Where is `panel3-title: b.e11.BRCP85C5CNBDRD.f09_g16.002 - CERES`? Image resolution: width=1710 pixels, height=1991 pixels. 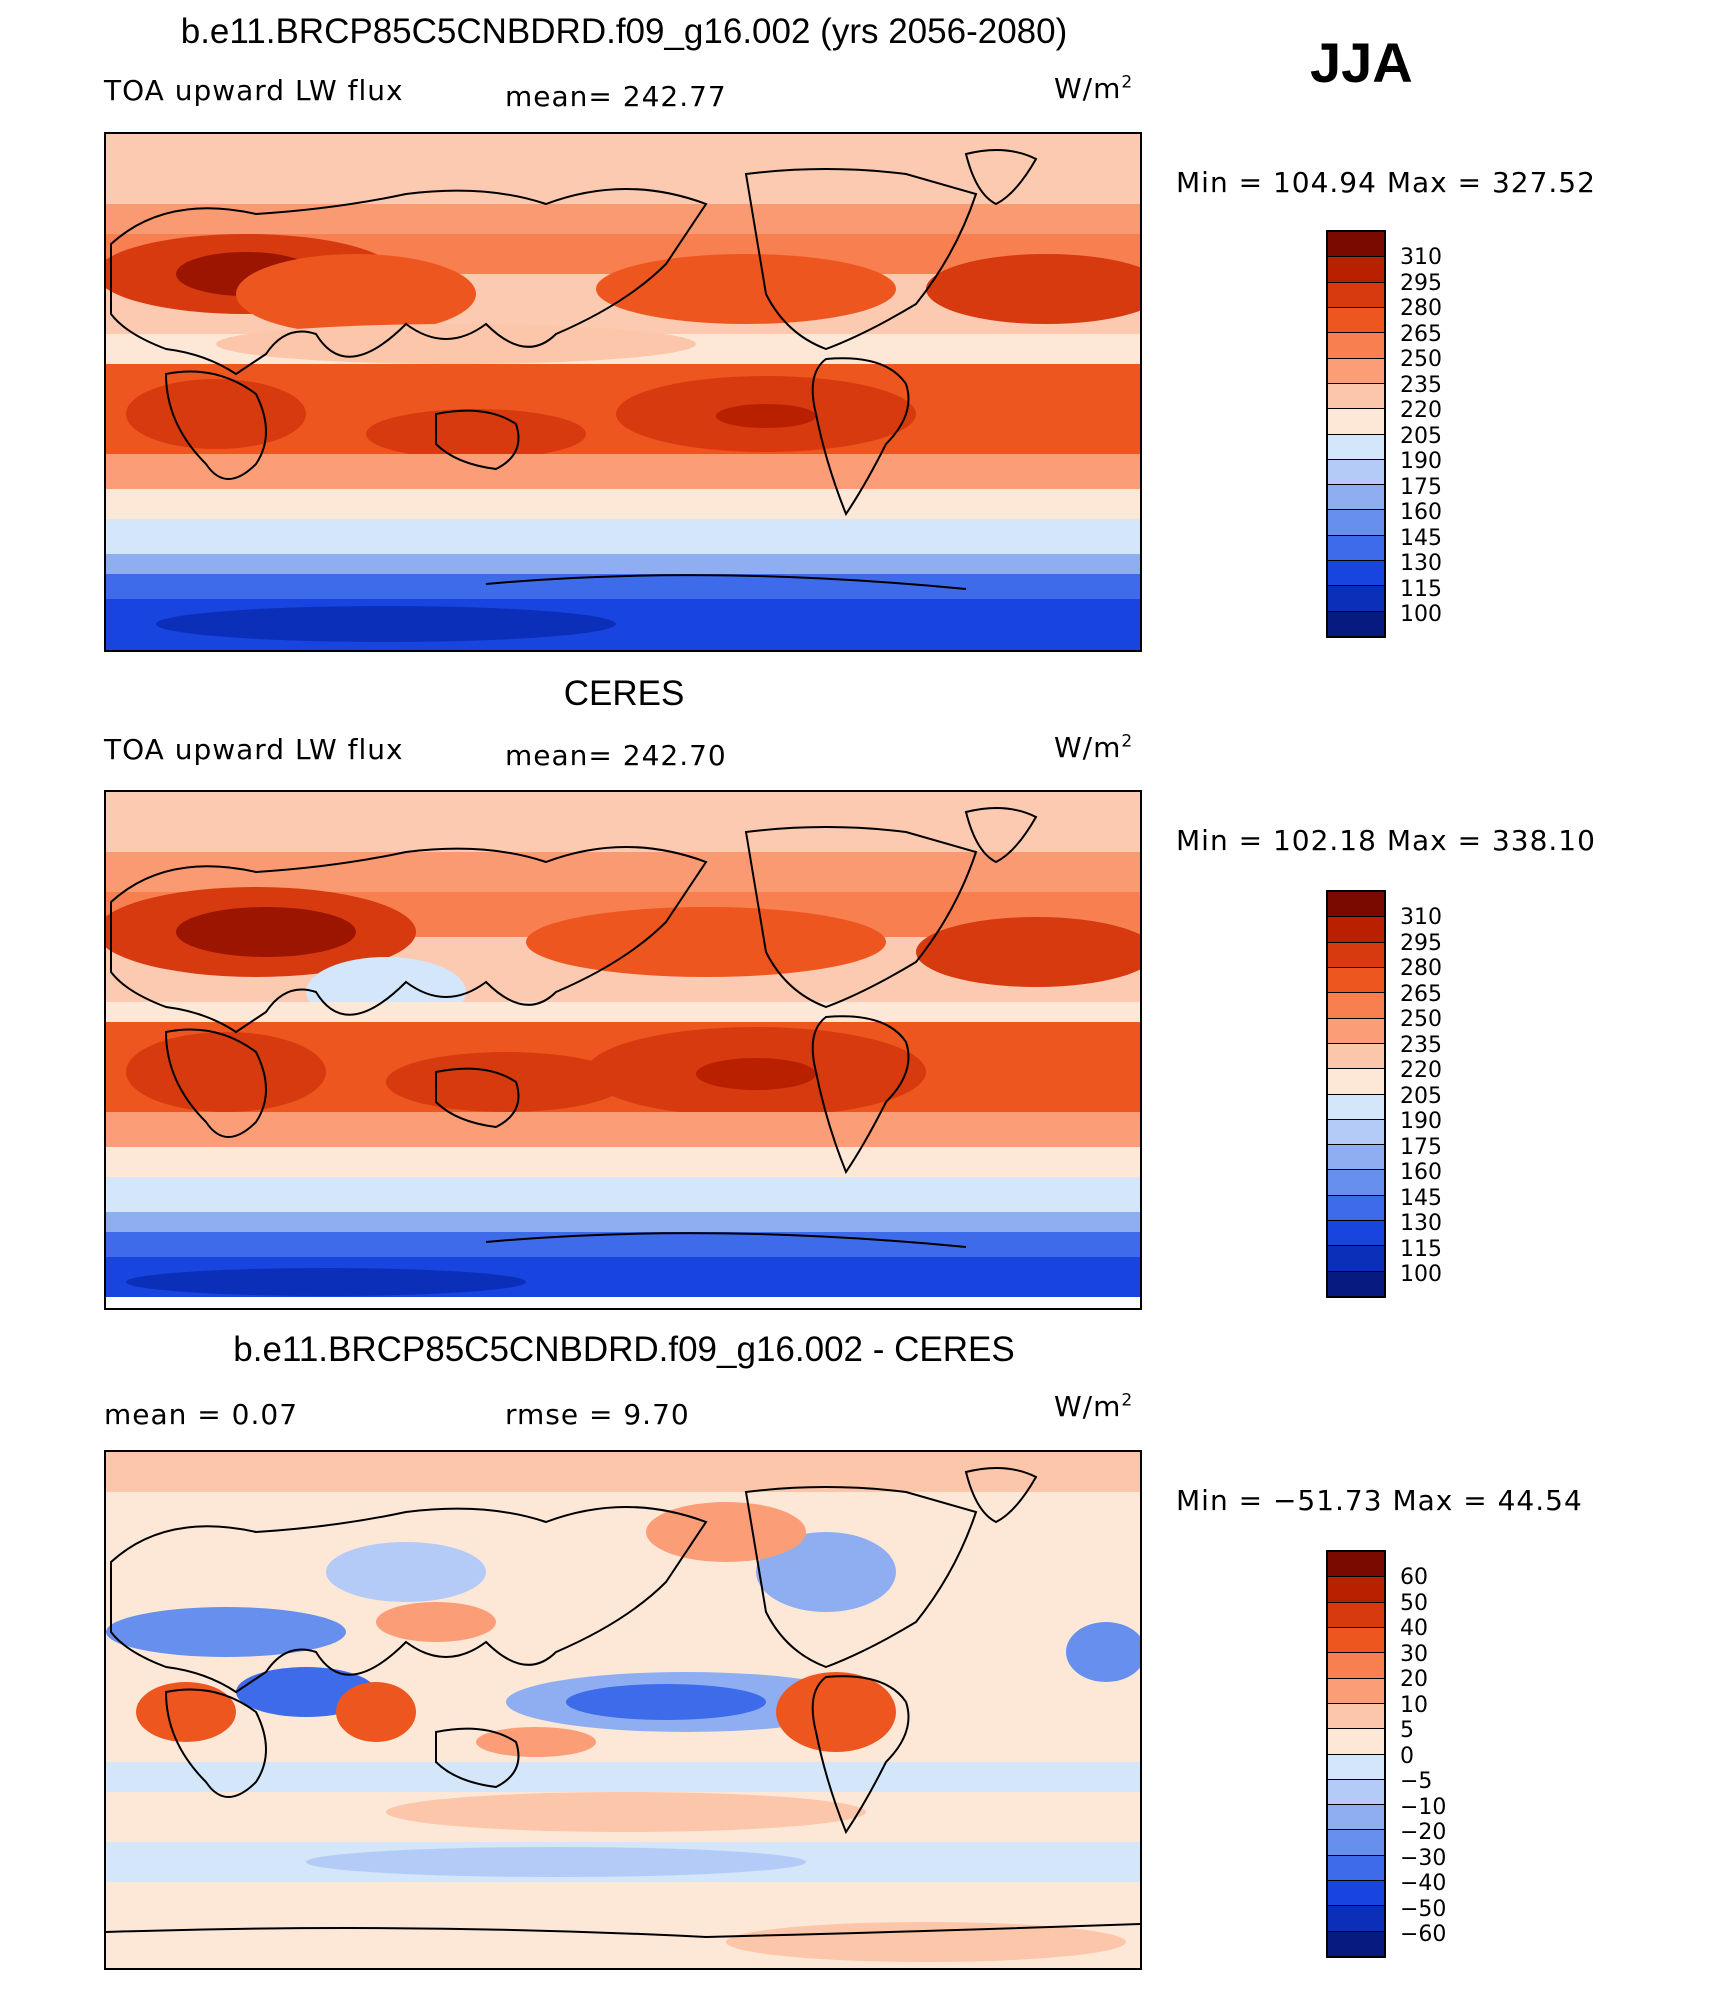
panel3-title: b.e11.BRCP85C5CNBDRD.f09_g16.002 - CERES is located at coordinates (624, 1349).